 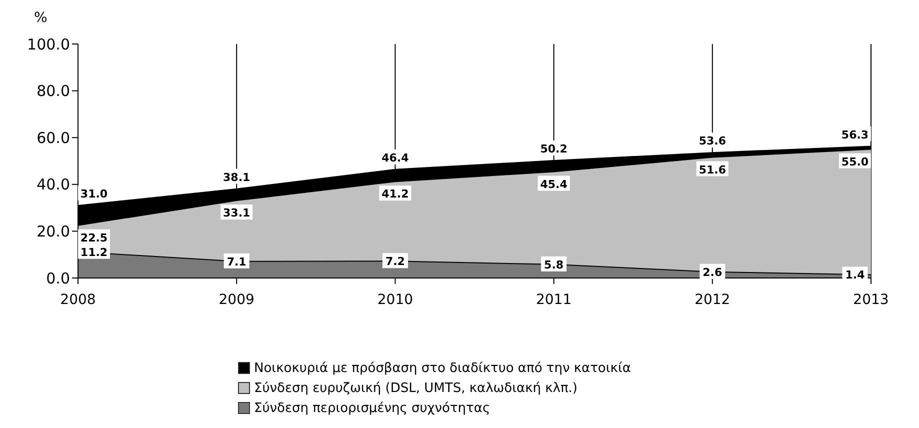 What do you see at coordinates (712, 300) in the screenshot?
I see `x-tick-label: 2012` at bounding box center [712, 300].